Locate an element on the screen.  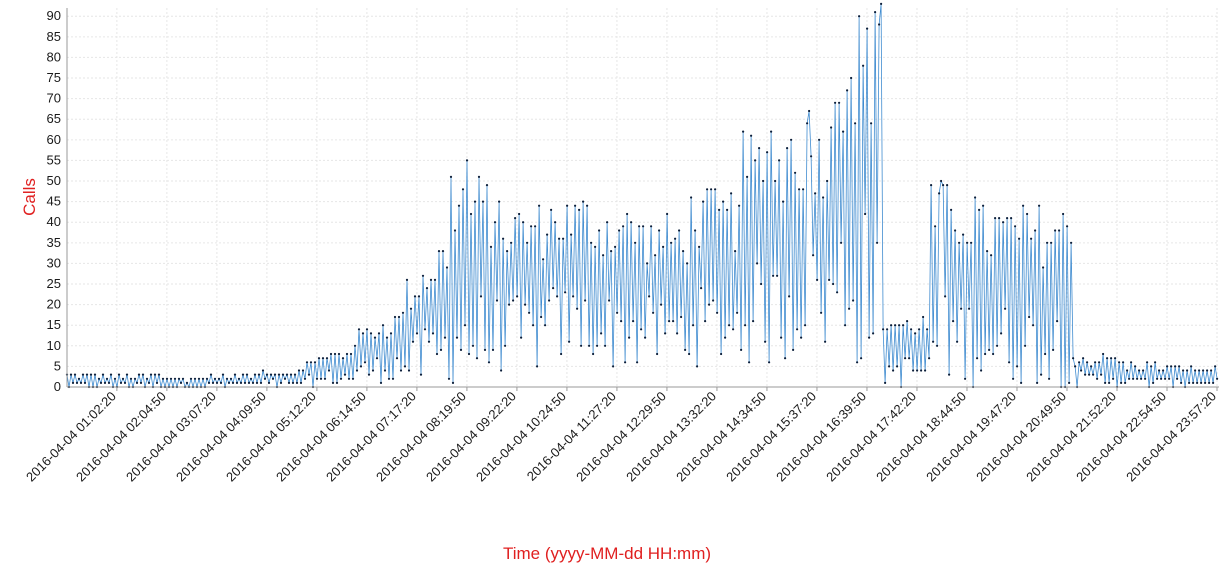
x-tick-label: 2016-04-04 01:02:20 is located at coordinates (71, 437).